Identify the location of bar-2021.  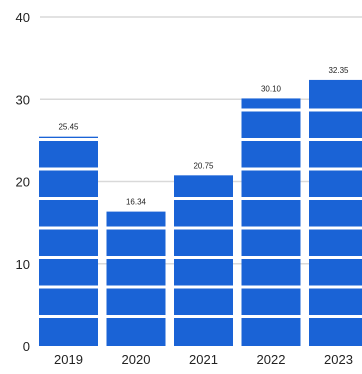
(203, 260).